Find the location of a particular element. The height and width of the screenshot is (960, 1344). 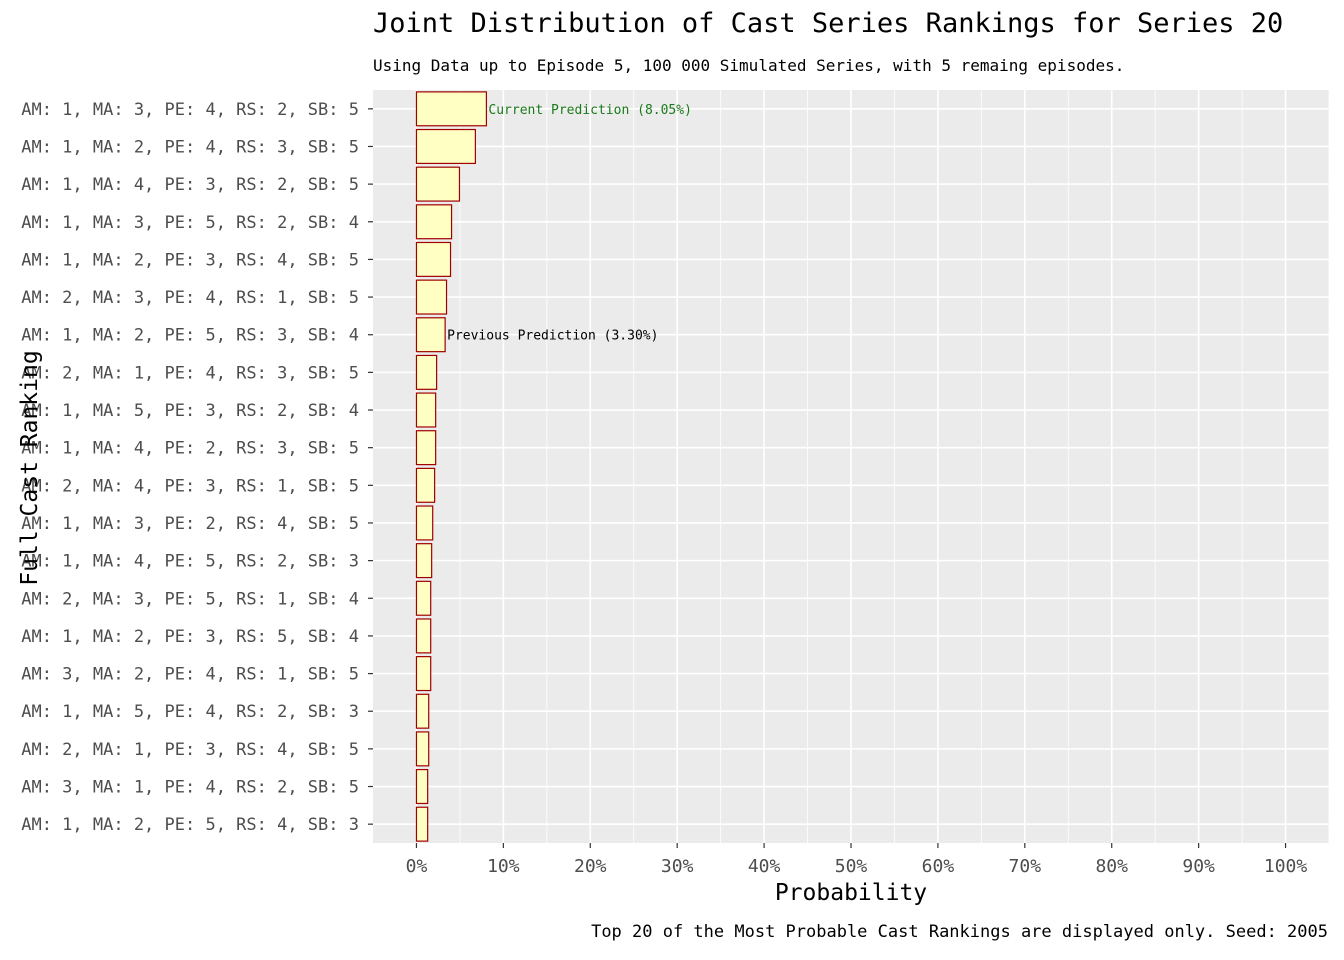

bar-annotation: Previous Prediction (3.30%) is located at coordinates (552, 336).